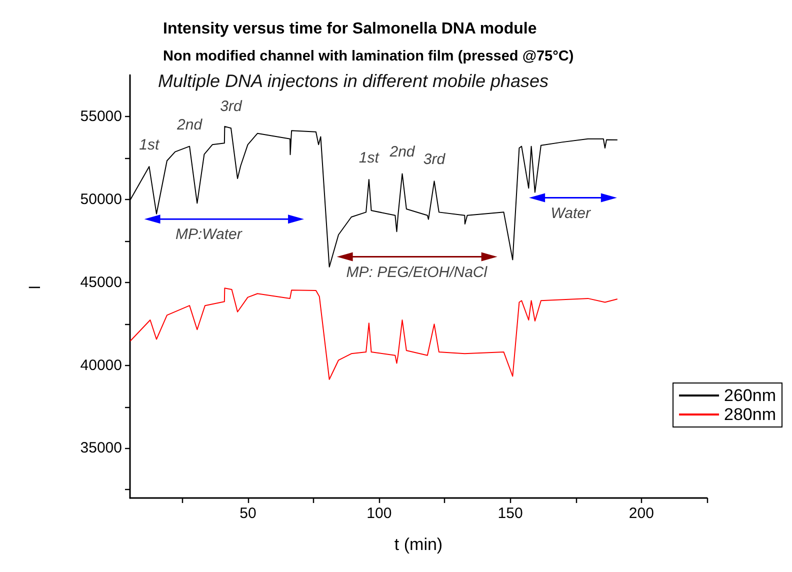 The image size is (792, 572). What do you see at coordinates (34, 287) in the screenshot?
I see `y-axis-title: –` at bounding box center [34, 287].